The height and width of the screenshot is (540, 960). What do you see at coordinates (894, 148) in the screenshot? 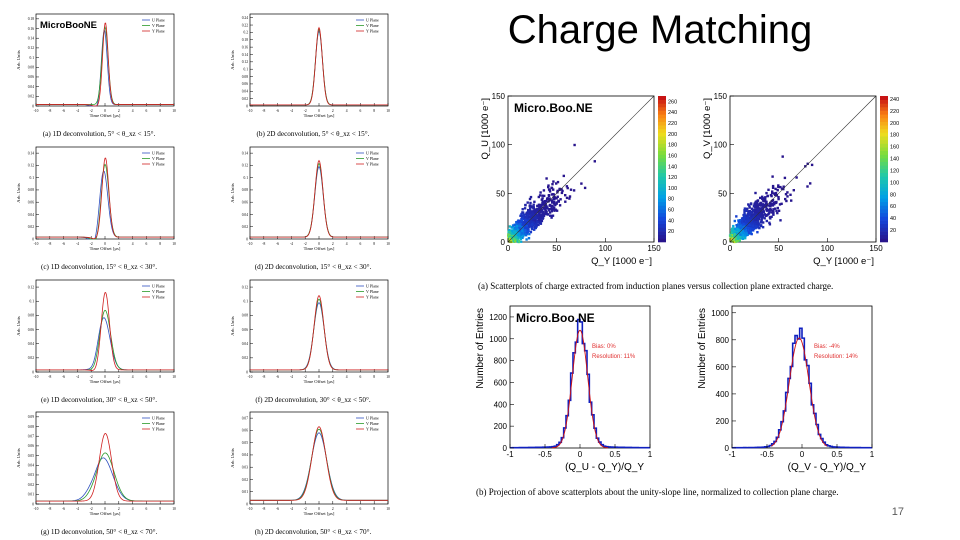
I see `color-bar-label: 160` at bounding box center [894, 148].